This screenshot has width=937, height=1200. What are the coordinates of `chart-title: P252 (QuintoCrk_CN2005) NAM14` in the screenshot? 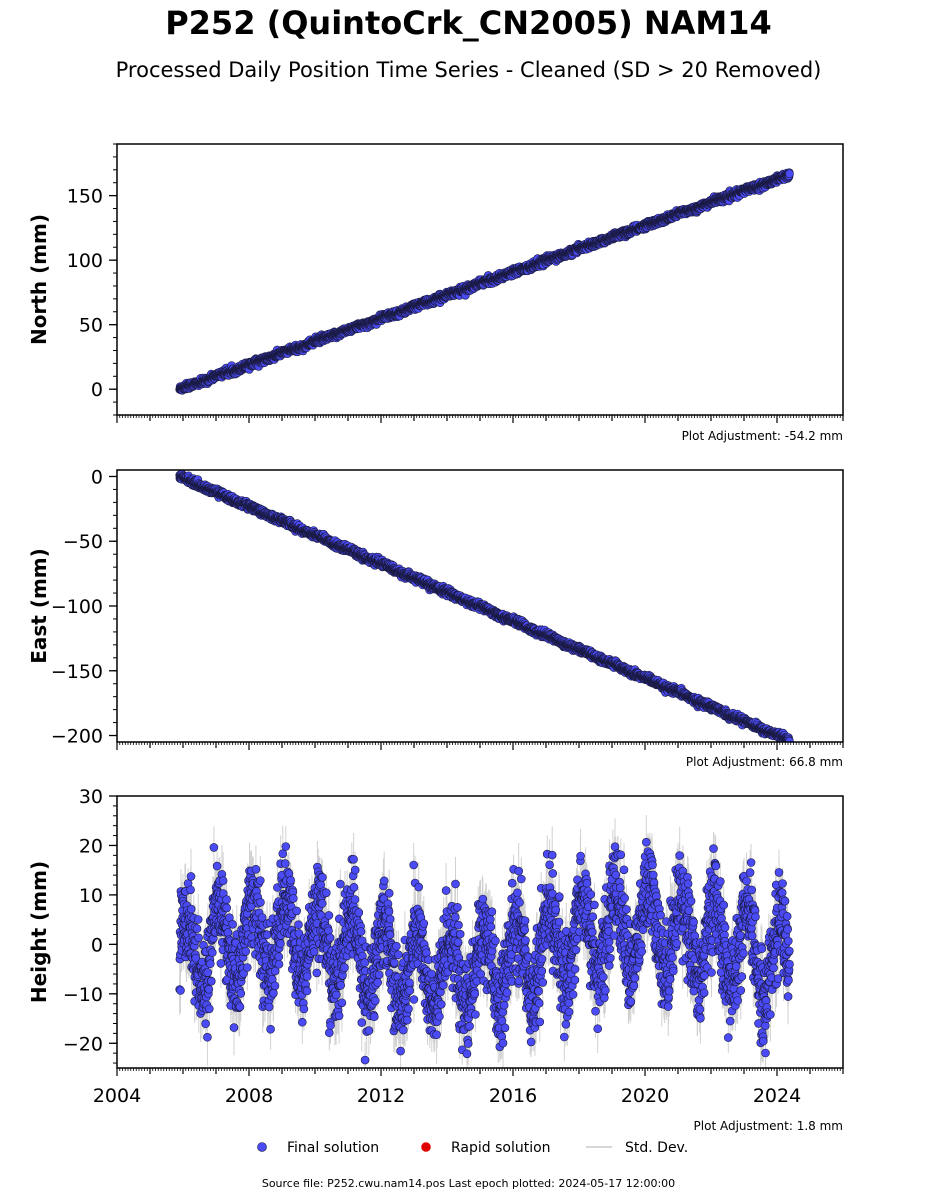 It's located at (468, 23).